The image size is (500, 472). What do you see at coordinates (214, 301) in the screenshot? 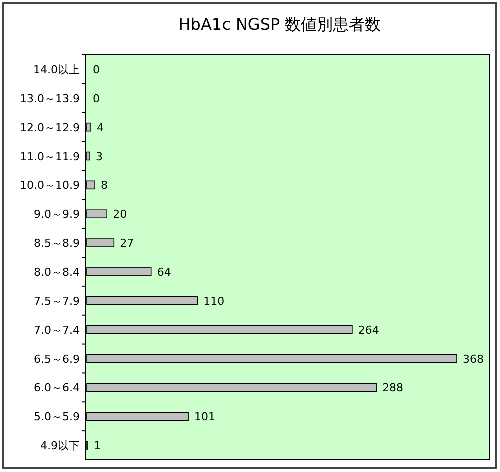
I see `data-label: 110` at bounding box center [214, 301].